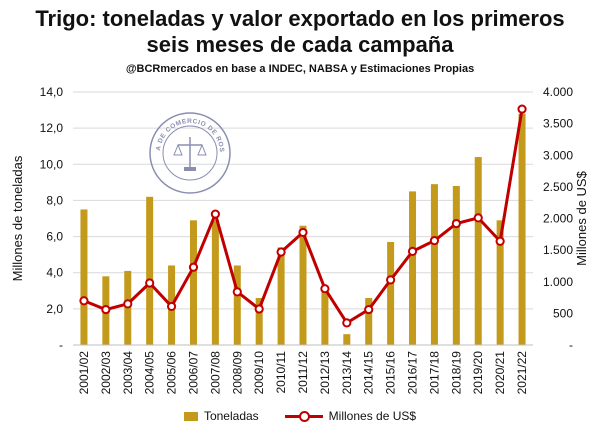 The image size is (600, 435). I want to click on x-tick-label: 2008/09, so click(237, 373).